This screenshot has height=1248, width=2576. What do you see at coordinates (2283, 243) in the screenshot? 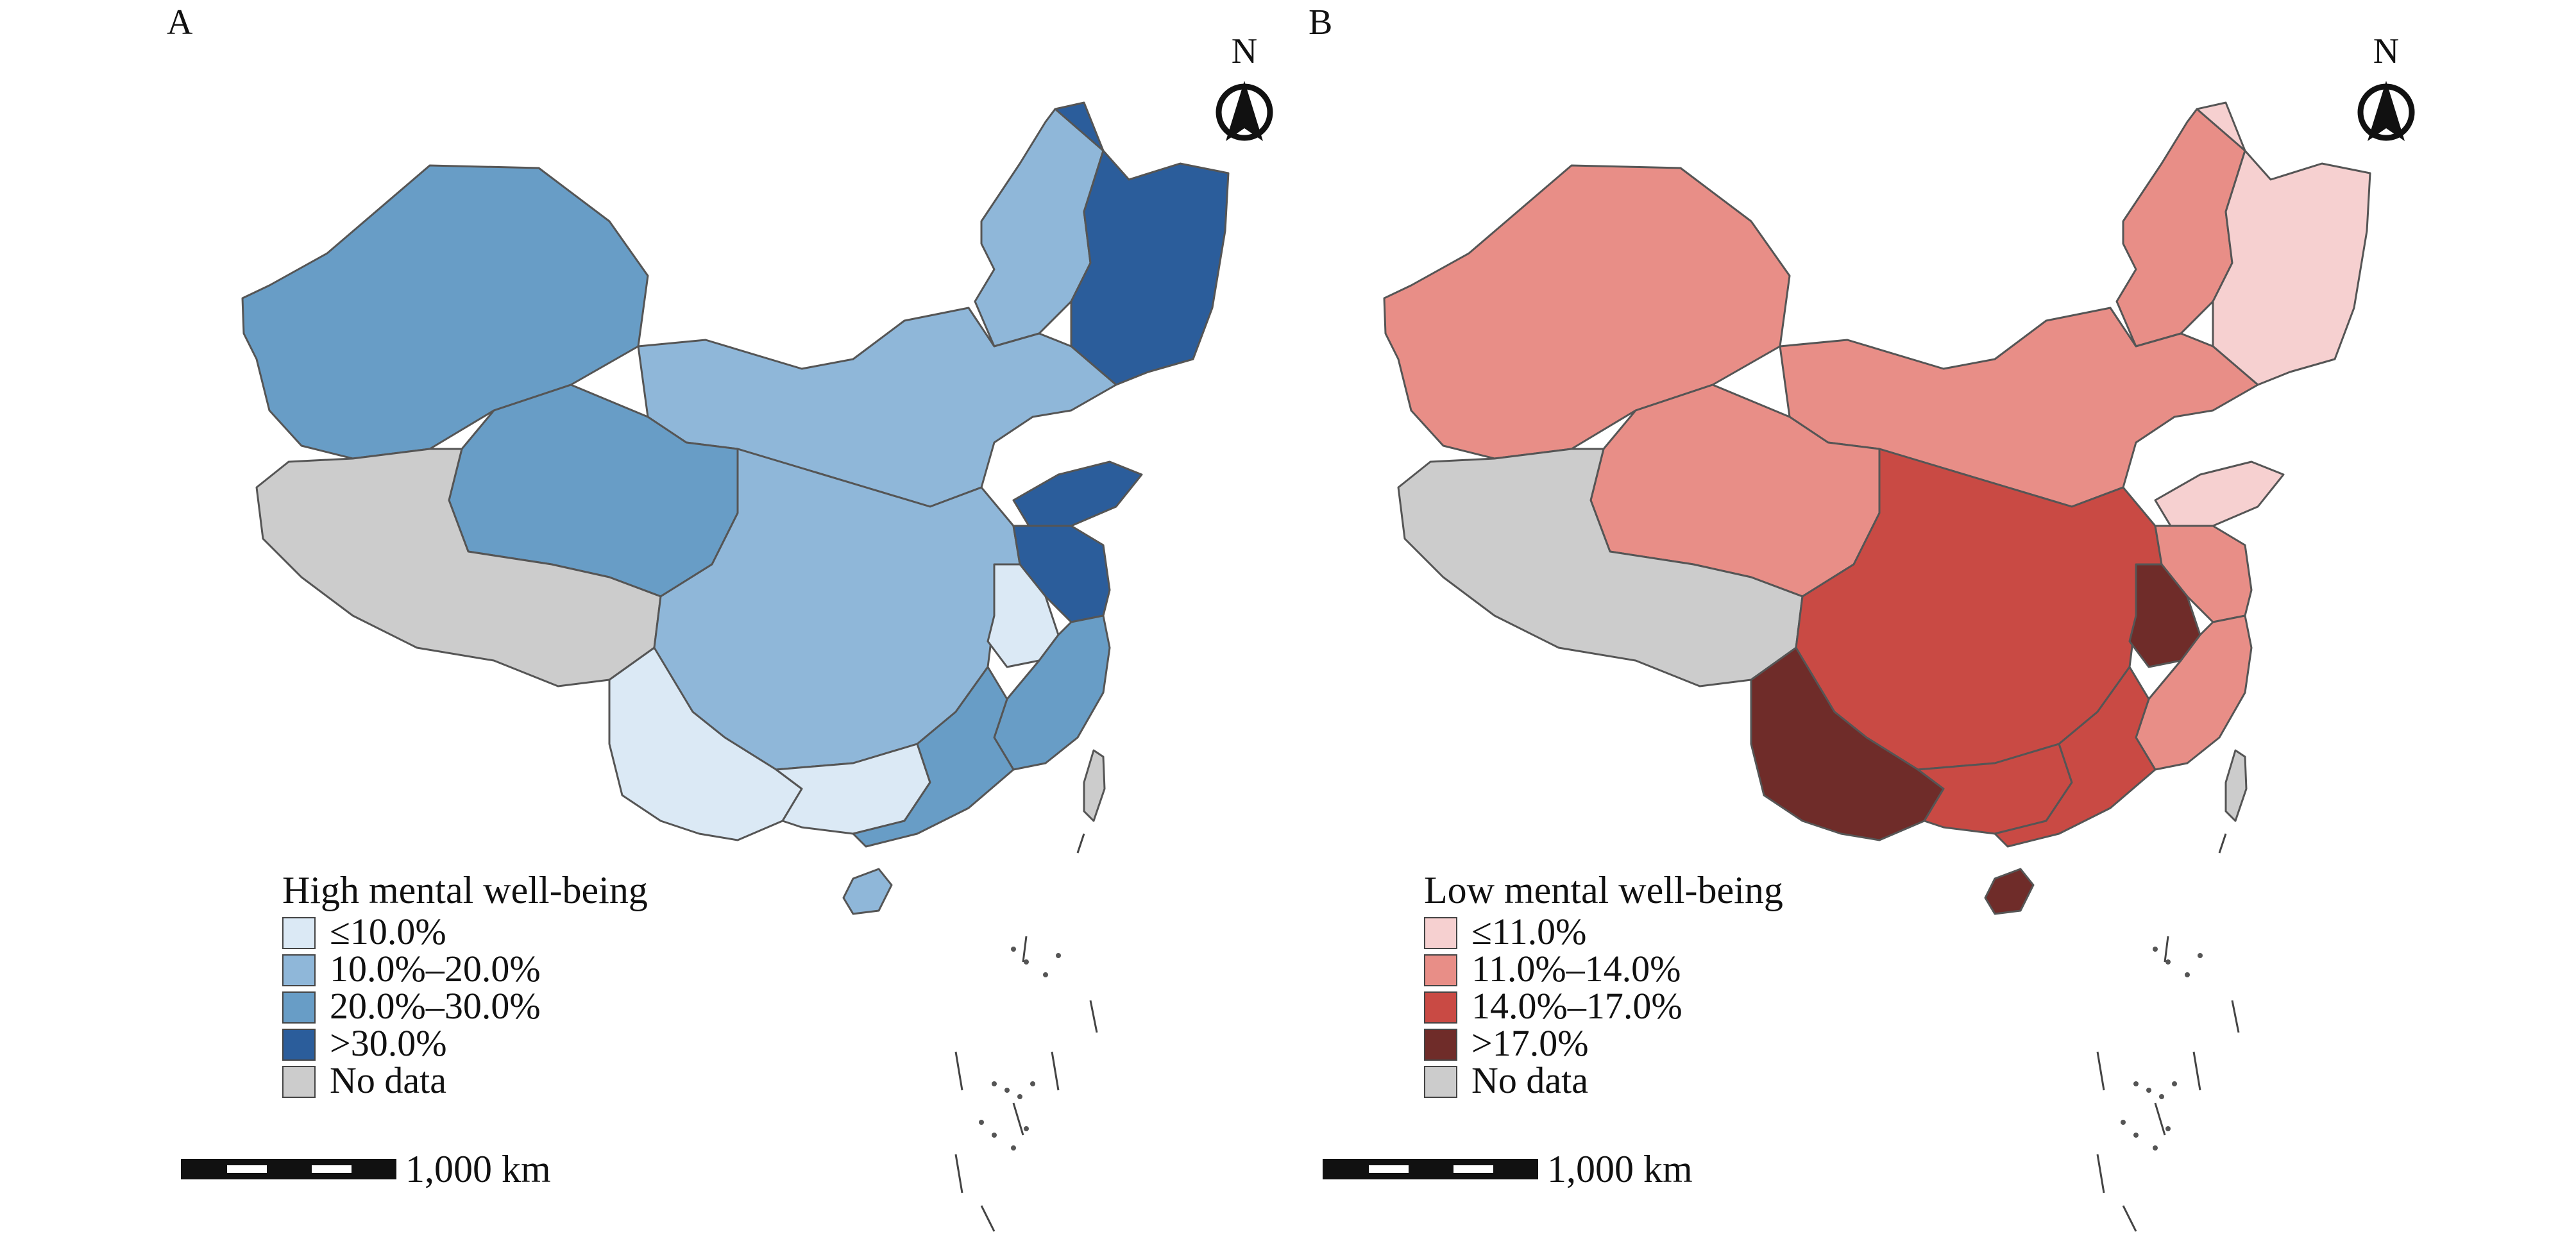
I see `region-northeast` at bounding box center [2283, 243].